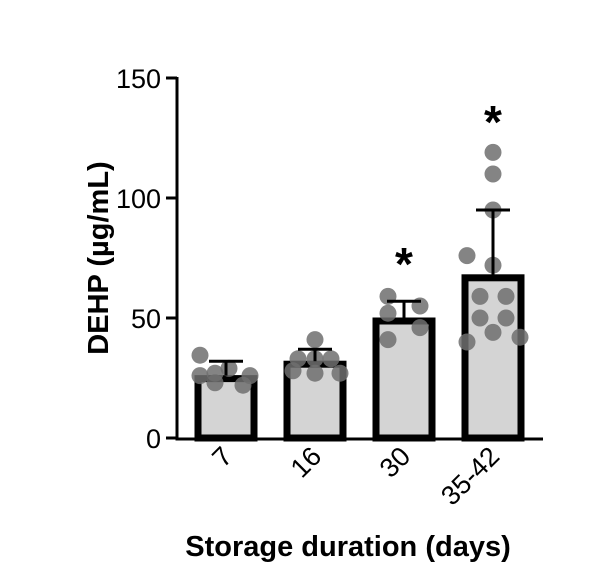  What do you see at coordinates (146, 319) in the screenshot?
I see `y-tick-label: 50` at bounding box center [146, 319].